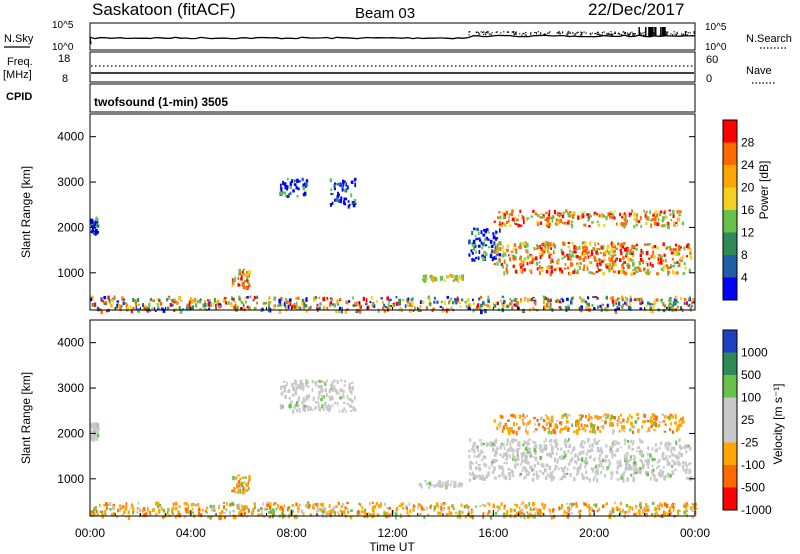  Describe the element at coordinates (392, 533) in the screenshot. I see `x-tick-label: 12:00` at that location.